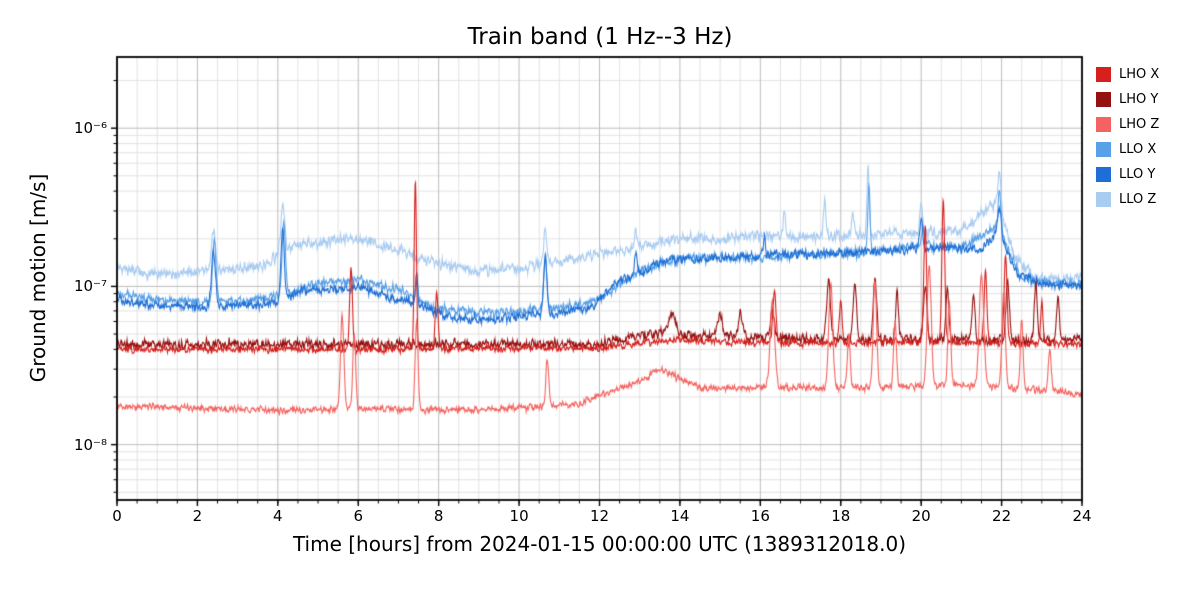  What do you see at coordinates (1002, 516) in the screenshot?
I see `x-tick-label: 22` at bounding box center [1002, 516].